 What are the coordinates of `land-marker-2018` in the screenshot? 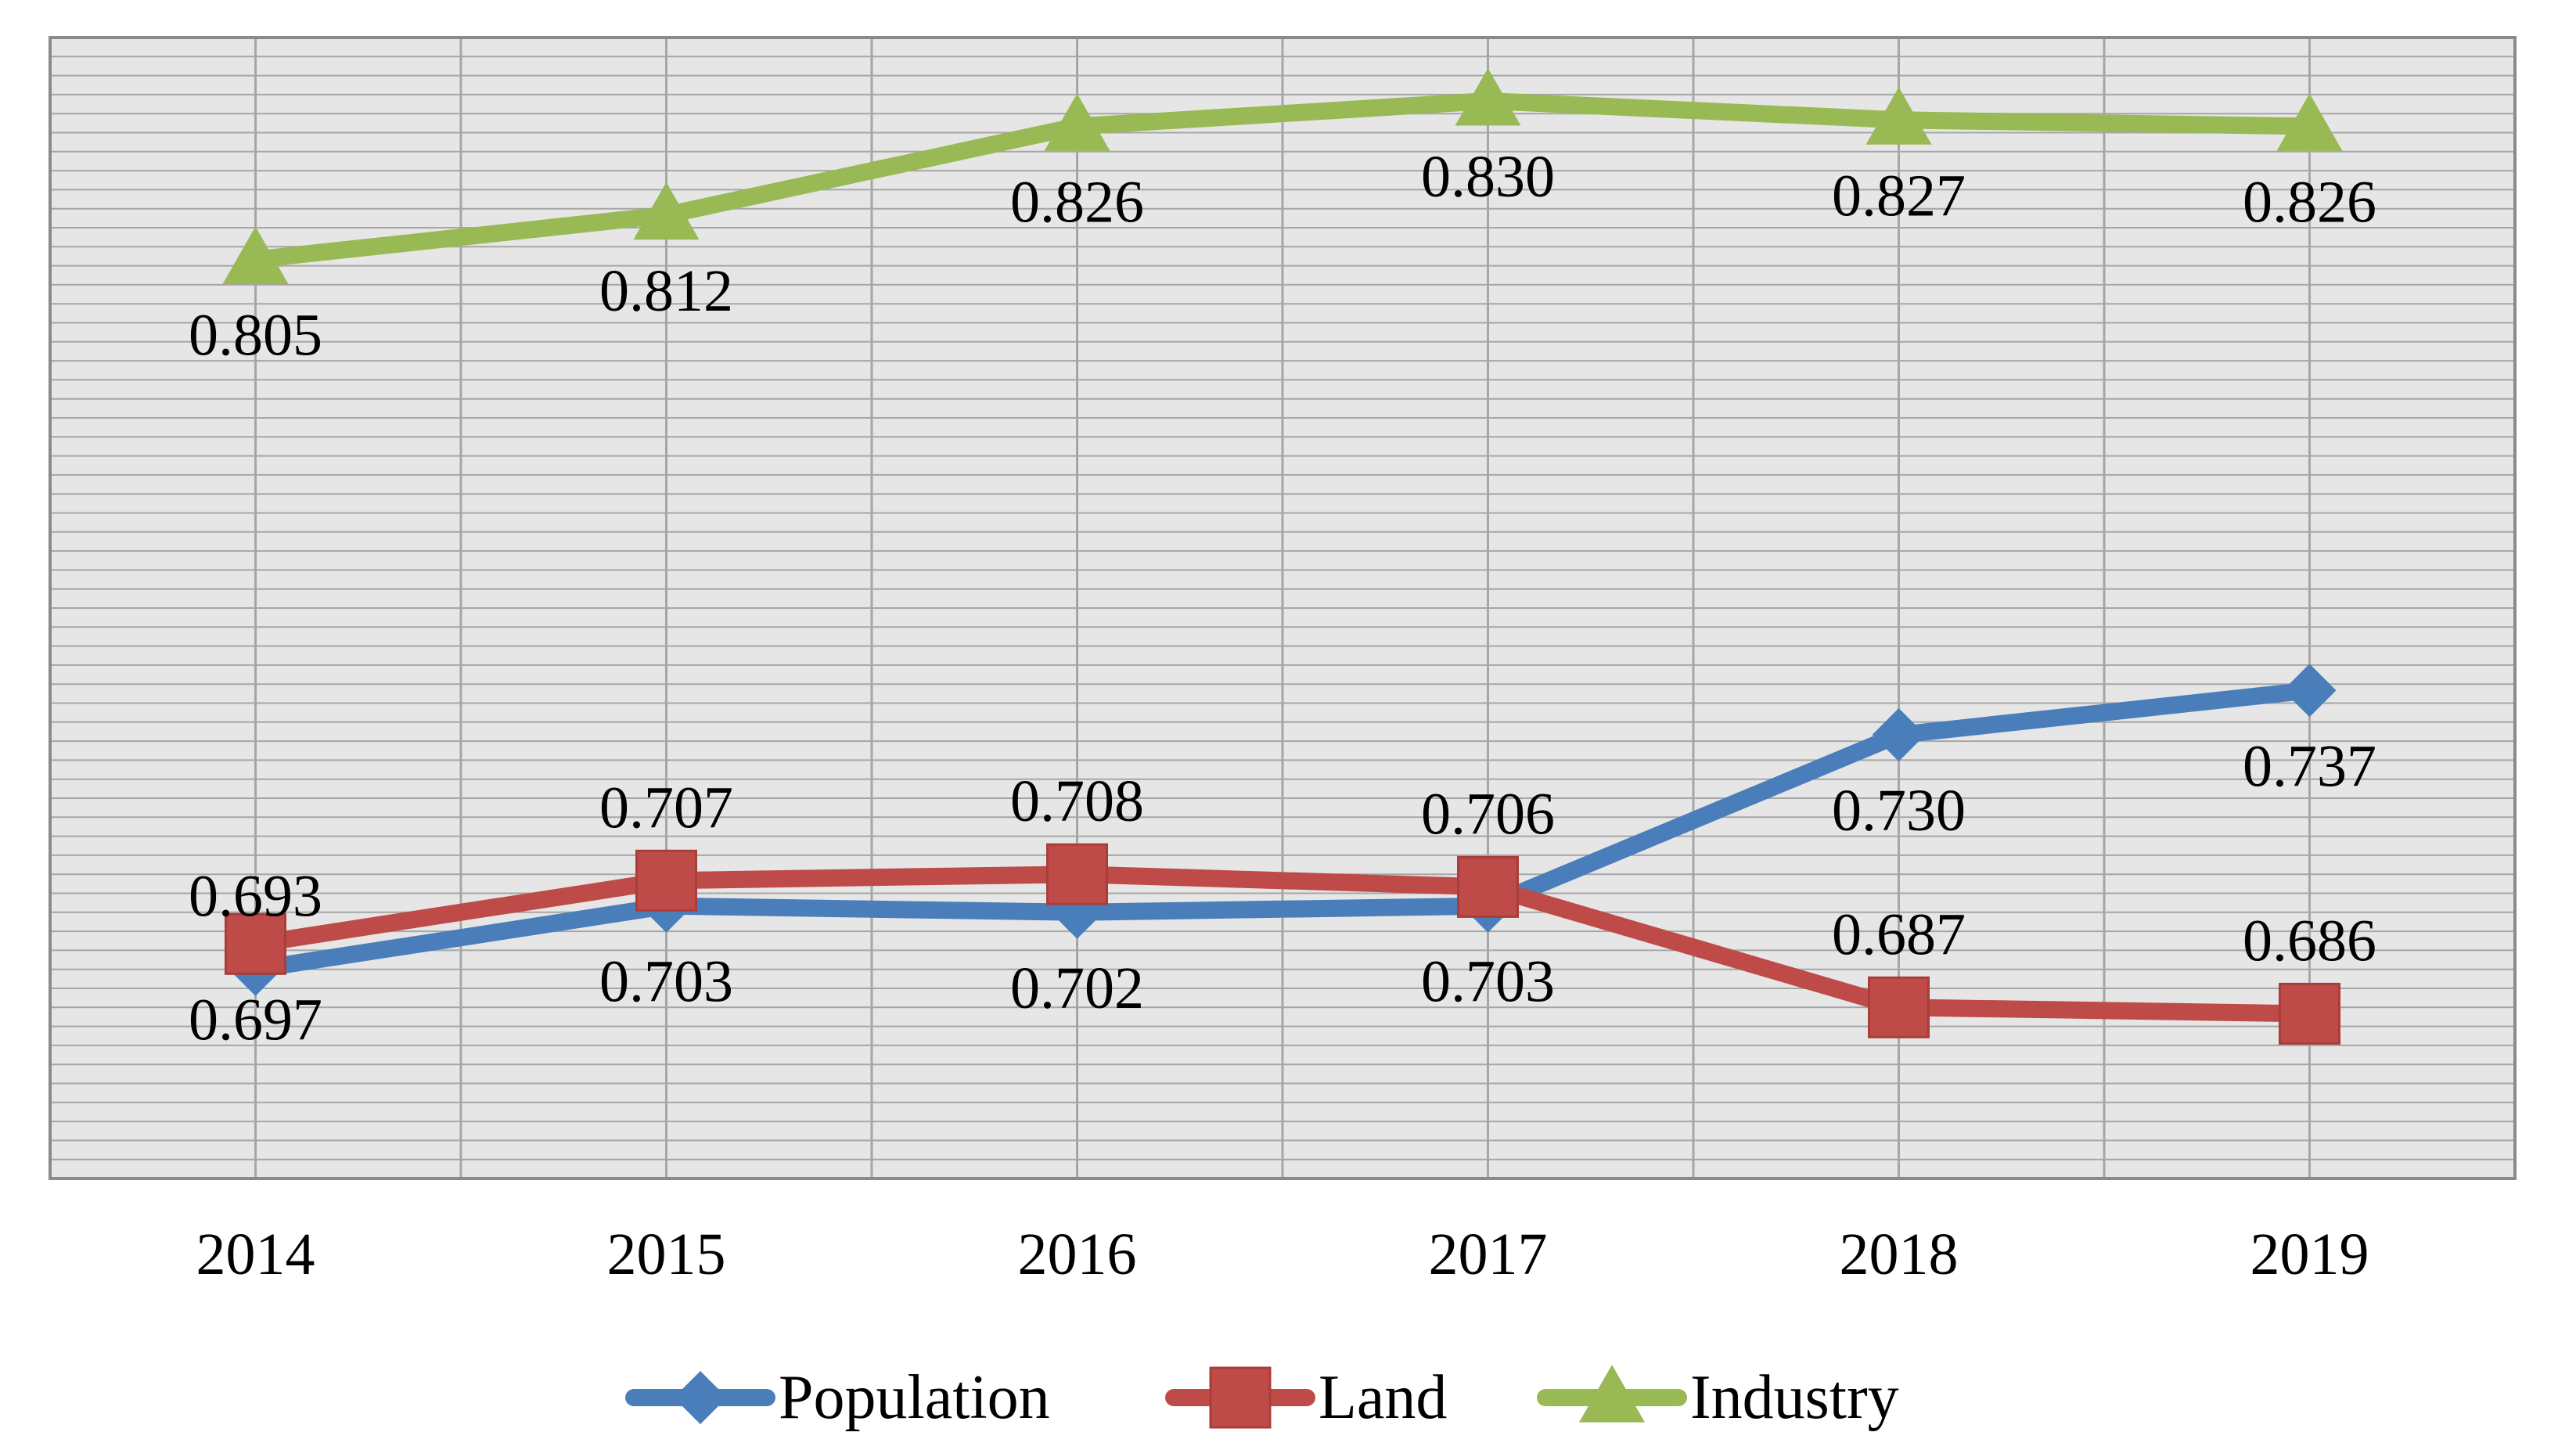 It's located at (1899, 1007).